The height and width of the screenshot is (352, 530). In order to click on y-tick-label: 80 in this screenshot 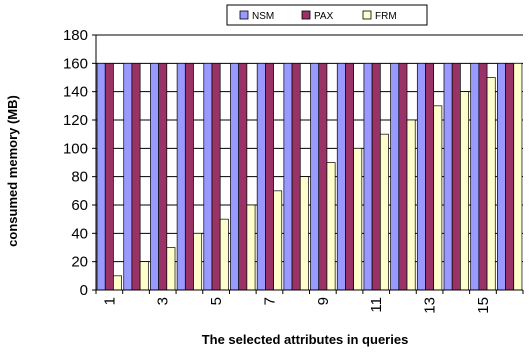, I will do `click(79, 177)`.